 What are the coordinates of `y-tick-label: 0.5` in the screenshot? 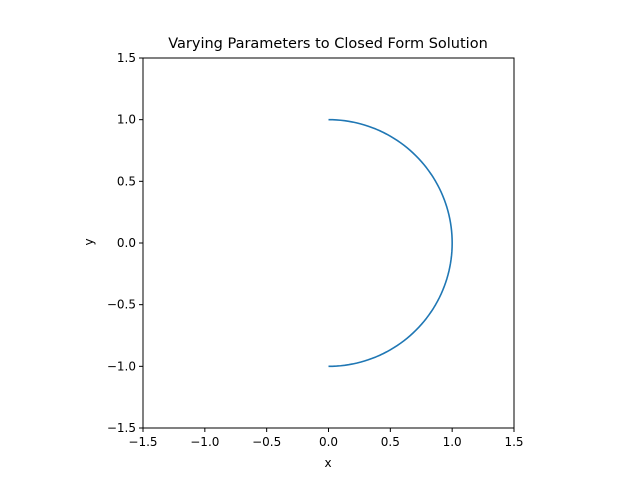 It's located at (126, 181).